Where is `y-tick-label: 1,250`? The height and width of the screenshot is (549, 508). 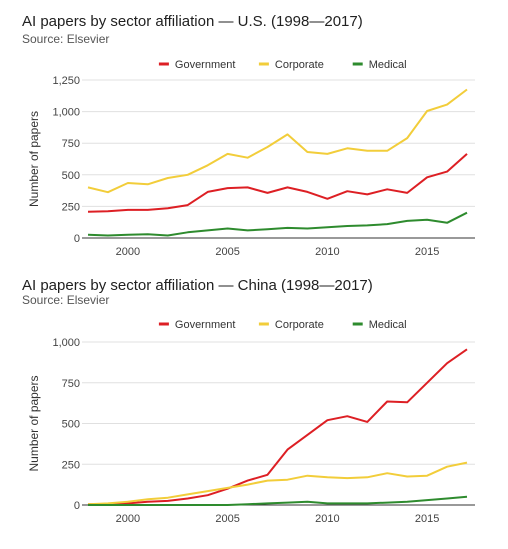
y-tick-label: 1,250 is located at coordinates (66, 81).